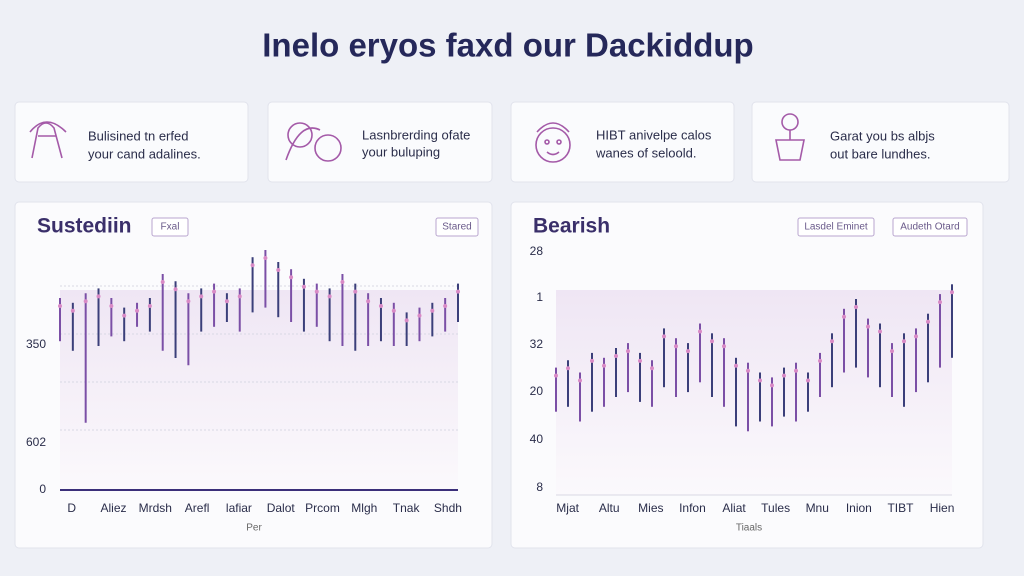 The width and height of the screenshot is (1024, 576). I want to click on x-tick-label: Infon, so click(692, 508).